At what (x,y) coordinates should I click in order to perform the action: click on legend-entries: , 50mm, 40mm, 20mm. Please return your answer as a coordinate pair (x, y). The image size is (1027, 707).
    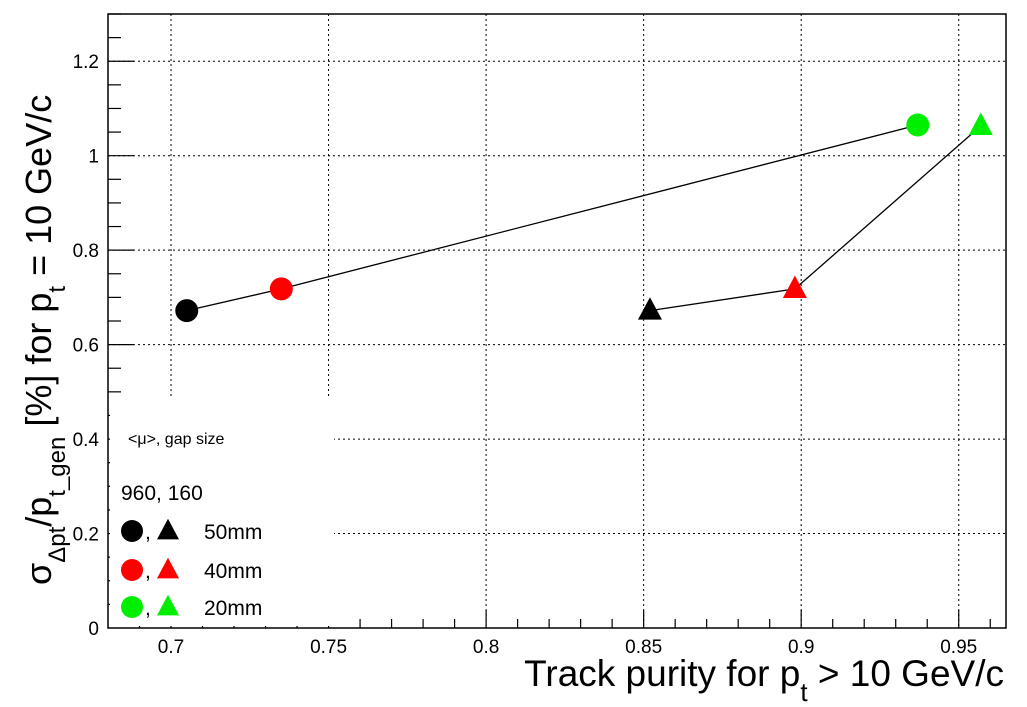
    Looking at the image, I should click on (191, 569).